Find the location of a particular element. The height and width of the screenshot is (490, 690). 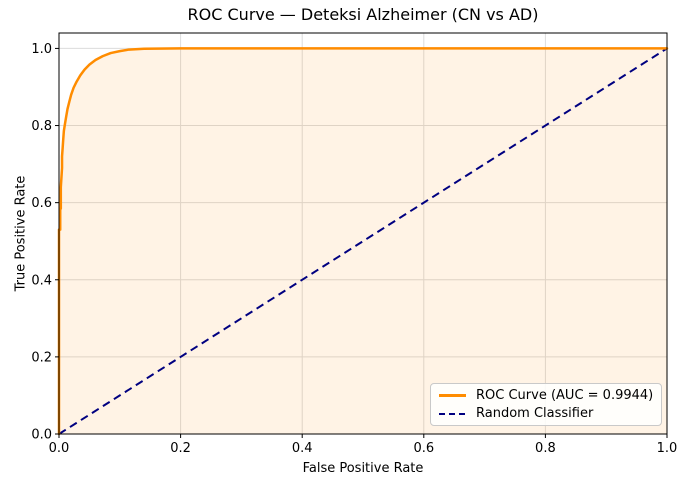

y-tick-label: 0.2 is located at coordinates (41, 357).